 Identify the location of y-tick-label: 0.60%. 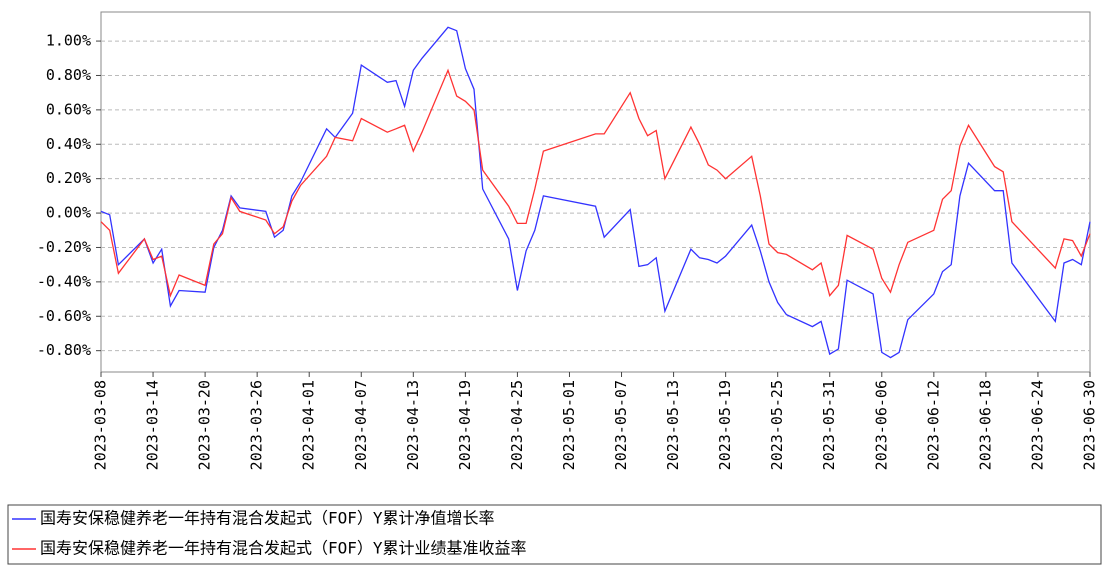
(68, 109).